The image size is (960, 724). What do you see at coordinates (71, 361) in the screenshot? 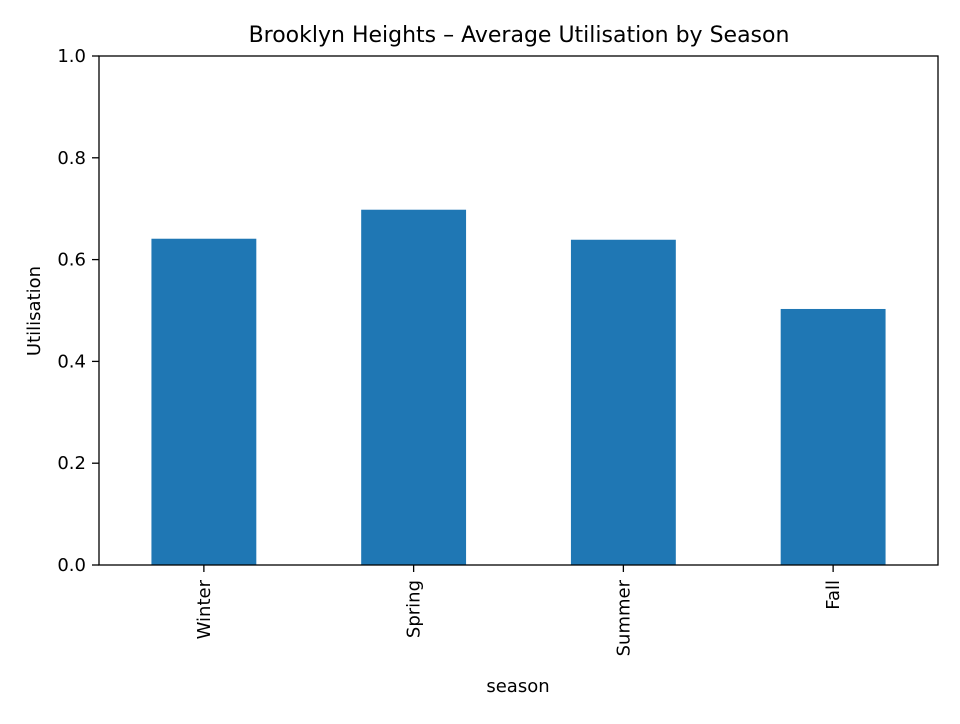
I see `y-tick-label: 0.4` at bounding box center [71, 361].